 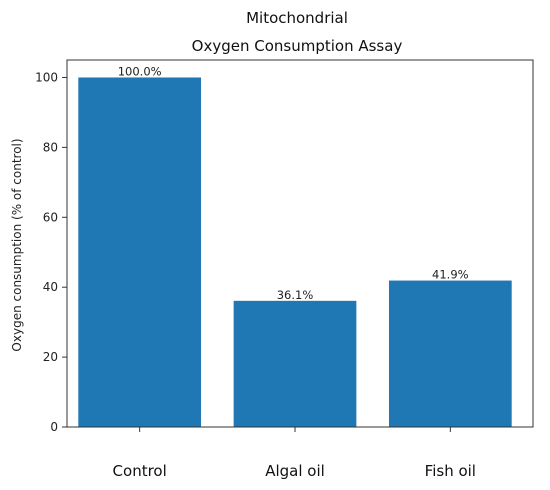 What do you see at coordinates (450, 471) in the screenshot?
I see `x-tick-label: Fish oil` at bounding box center [450, 471].